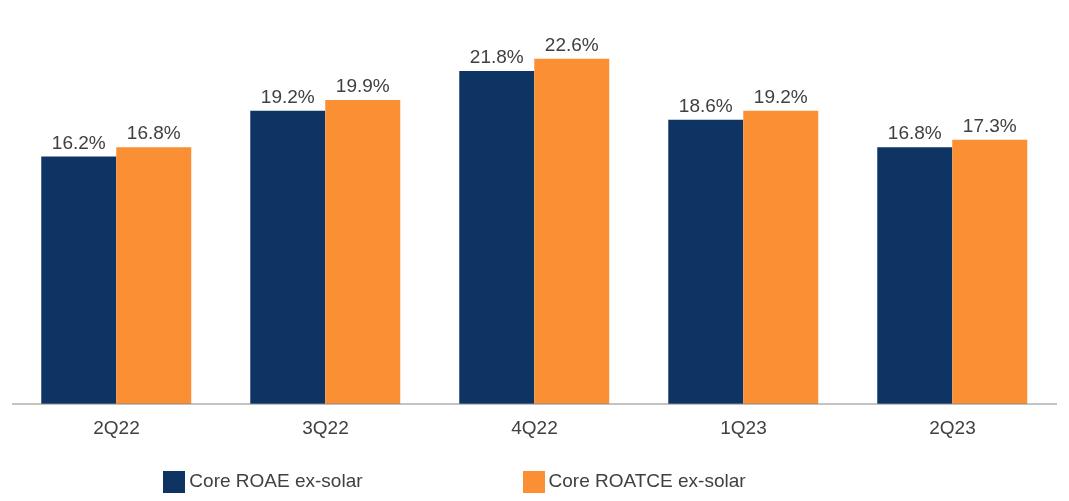 Image resolution: width=1069 pixels, height=501 pixels. I want to click on data-label: 16.2%, so click(78, 142).